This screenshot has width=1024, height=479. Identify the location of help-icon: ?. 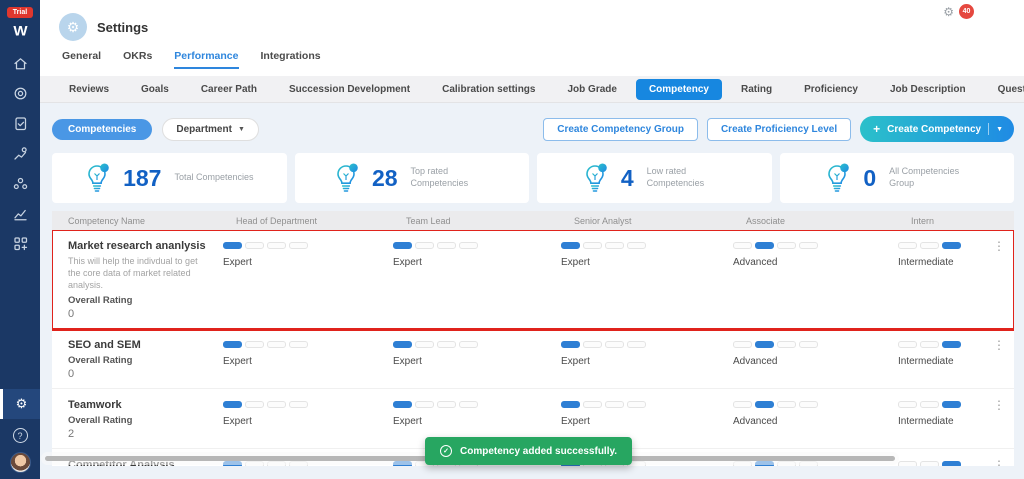
(20, 435).